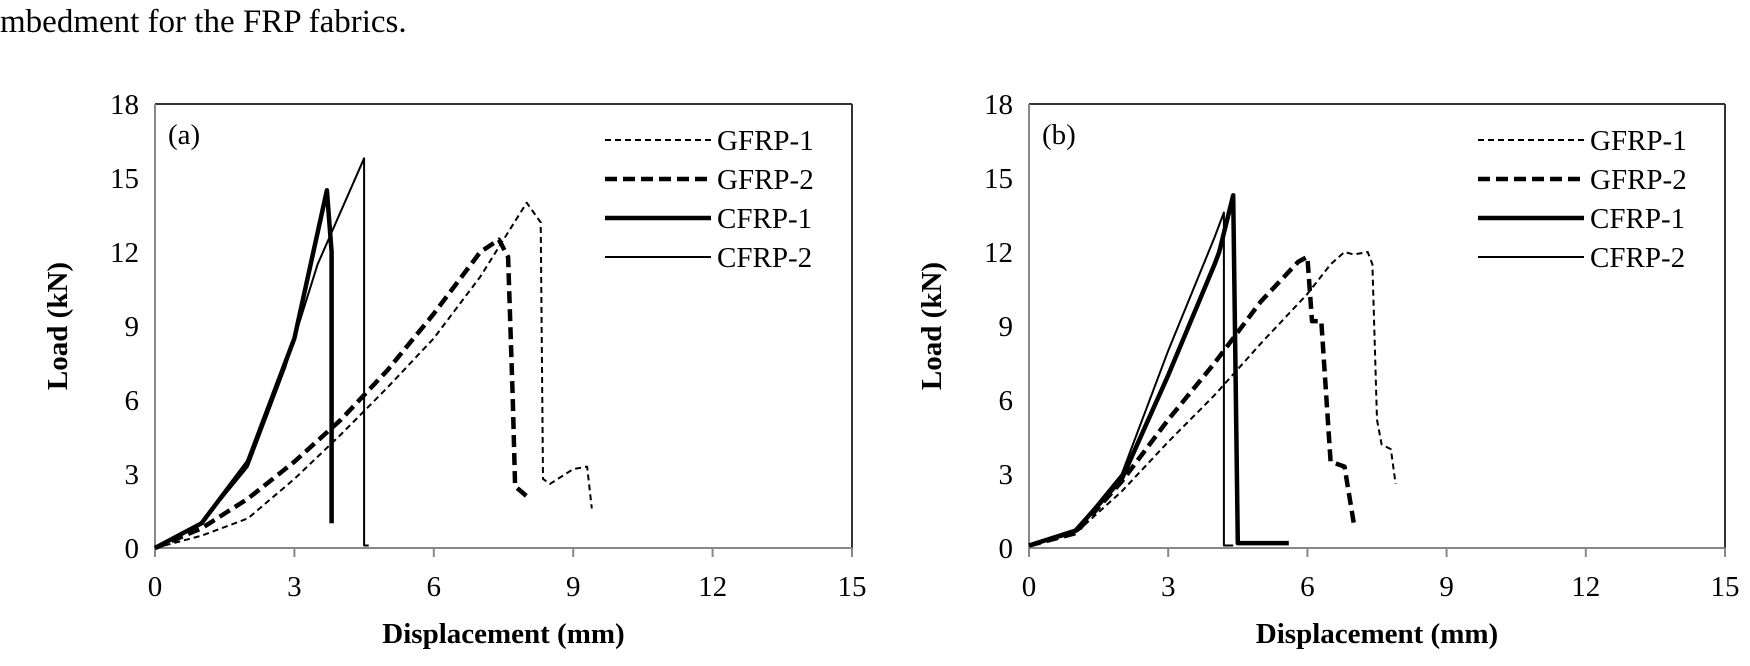 The width and height of the screenshot is (1750, 666). Describe the element at coordinates (1059, 135) in the screenshot. I see `panel-label: (b)` at that location.